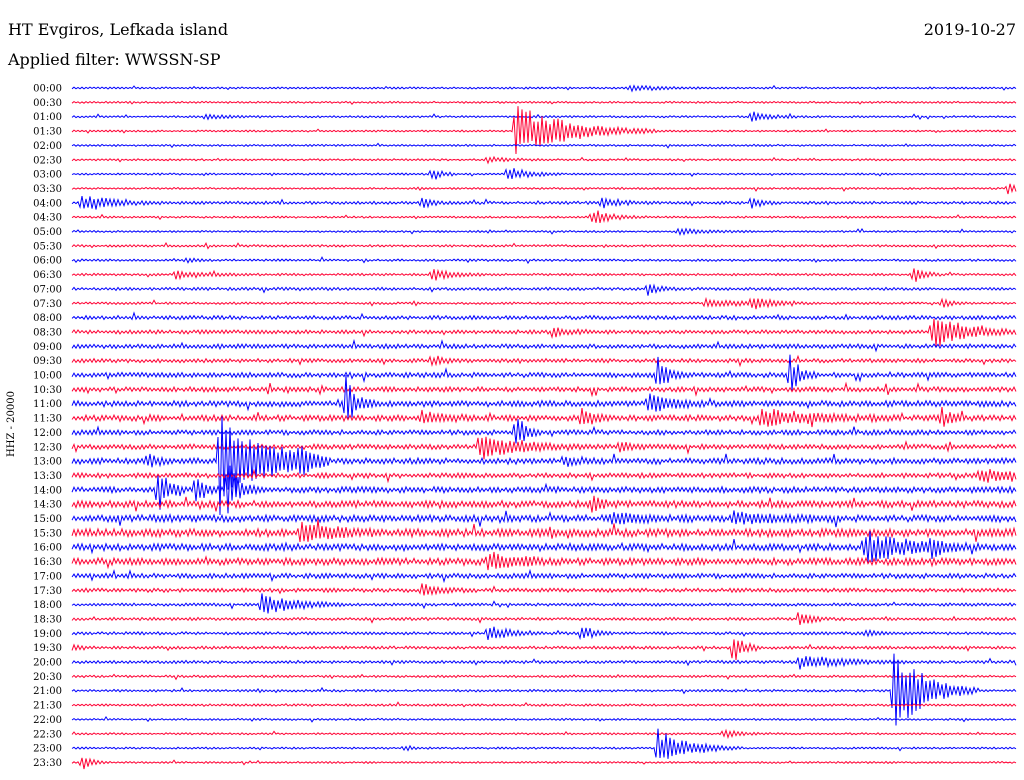 The width and height of the screenshot is (1024, 780). Describe the element at coordinates (47, 419) in the screenshot. I see `time-label: 11:30` at that location.